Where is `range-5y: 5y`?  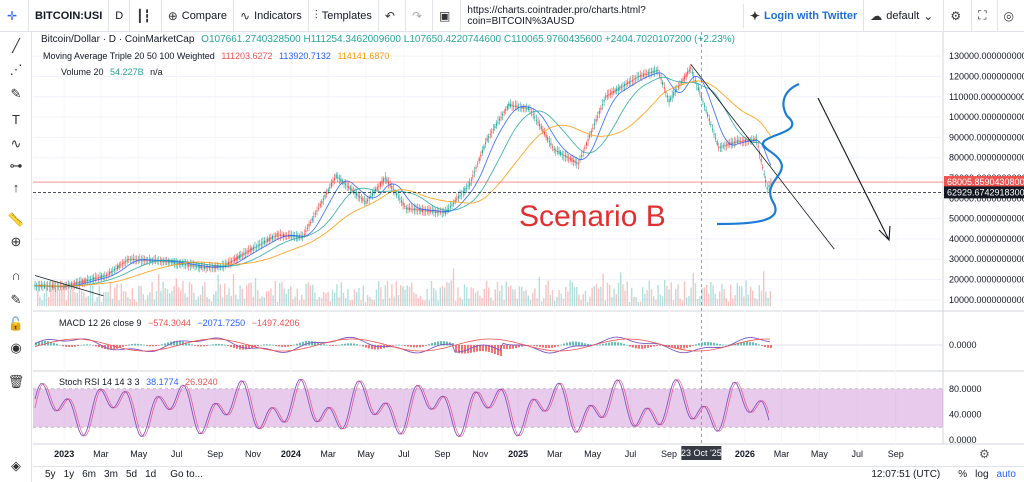
range-5y: 5y is located at coordinates (50, 474).